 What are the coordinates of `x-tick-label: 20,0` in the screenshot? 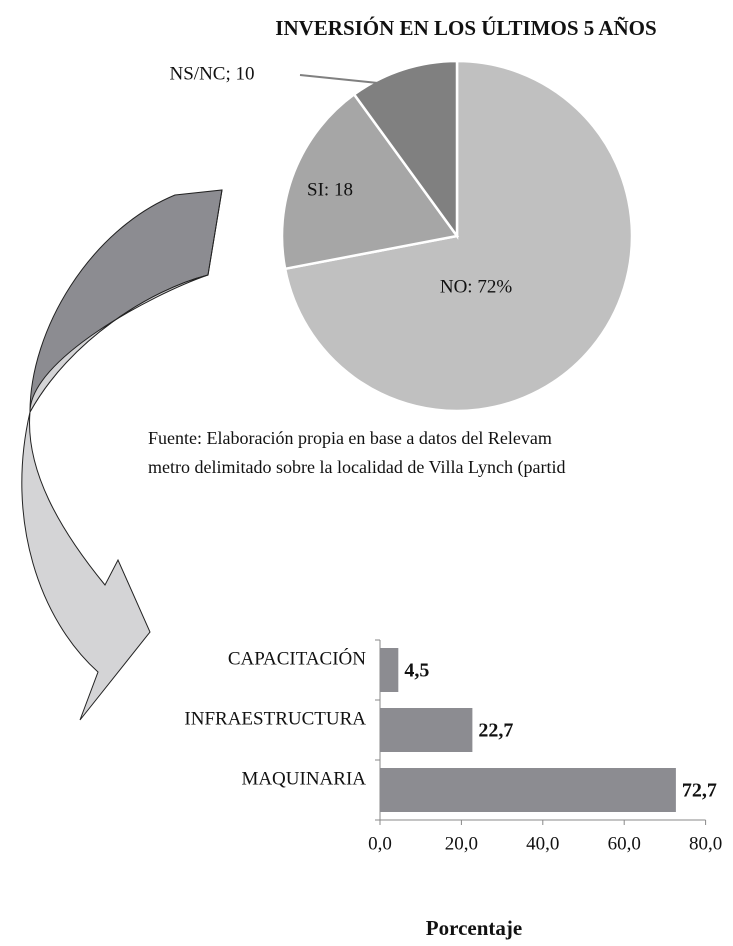 It's located at (461, 843).